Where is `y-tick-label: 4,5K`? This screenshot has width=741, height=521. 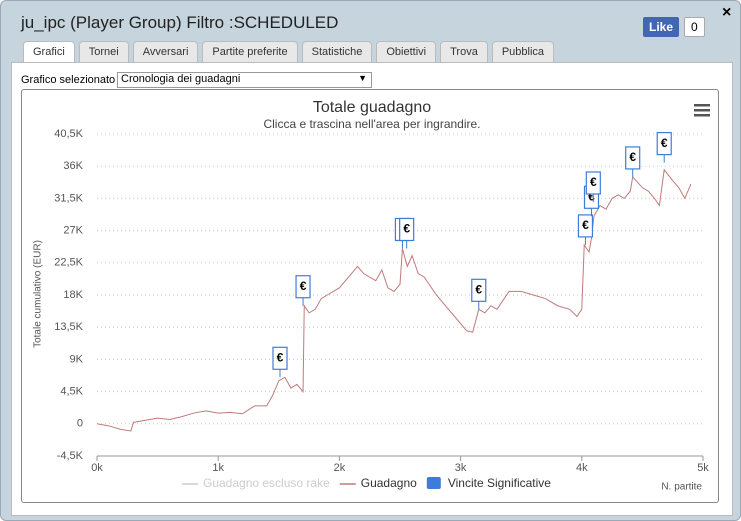 y-tick-label: 4,5K is located at coordinates (71, 392).